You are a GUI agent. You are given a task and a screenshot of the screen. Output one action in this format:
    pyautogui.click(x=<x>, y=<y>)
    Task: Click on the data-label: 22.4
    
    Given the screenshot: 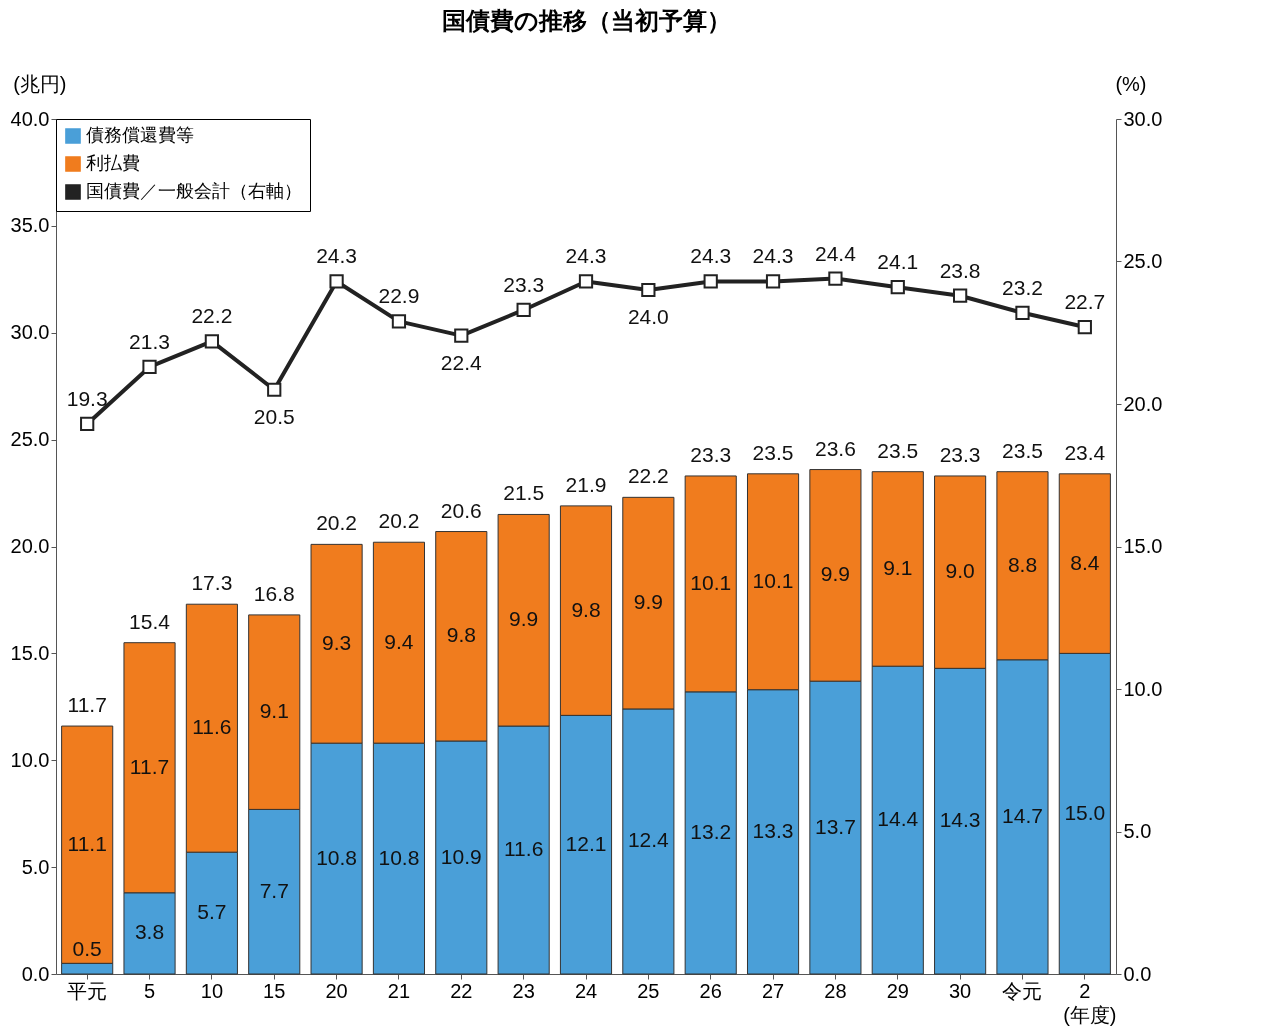 What is the action you would take?
    pyautogui.click(x=461, y=362)
    